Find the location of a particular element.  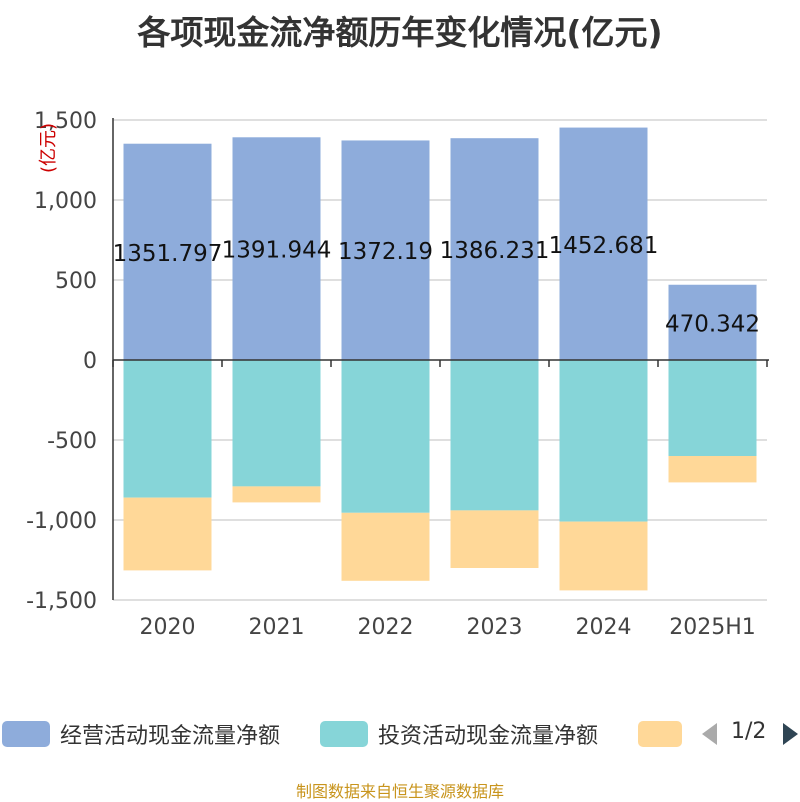

legend: 经营活动现金流量净额 投资活动现金流量净额 1/2 is located at coordinates (400, 734).